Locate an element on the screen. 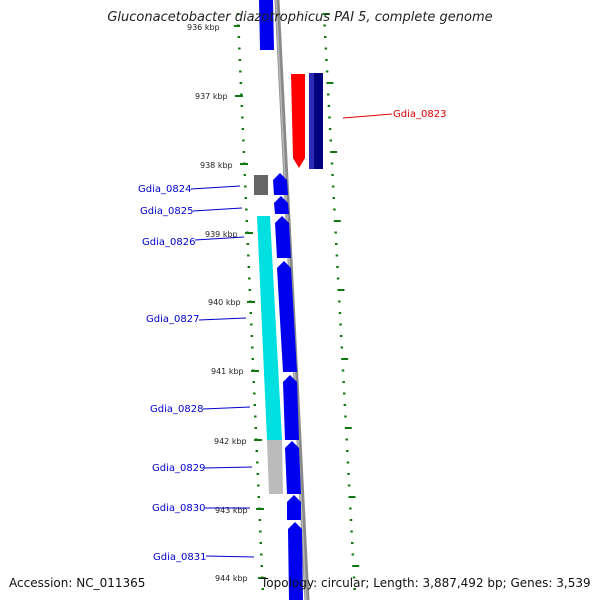  ruler-tick: 942 kbp is located at coordinates (238, 441).